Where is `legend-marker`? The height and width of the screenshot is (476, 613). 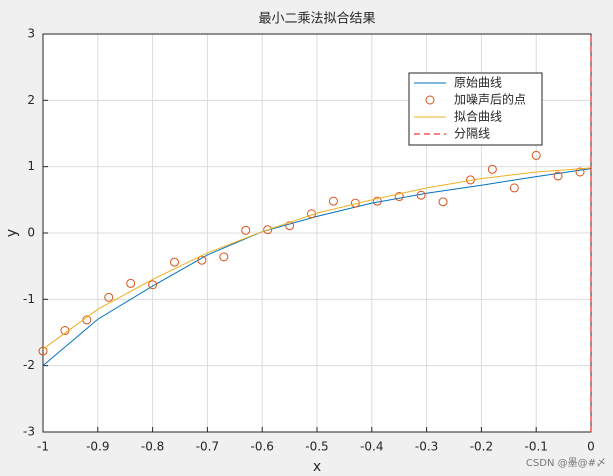
legend-marker is located at coordinates (430, 100).